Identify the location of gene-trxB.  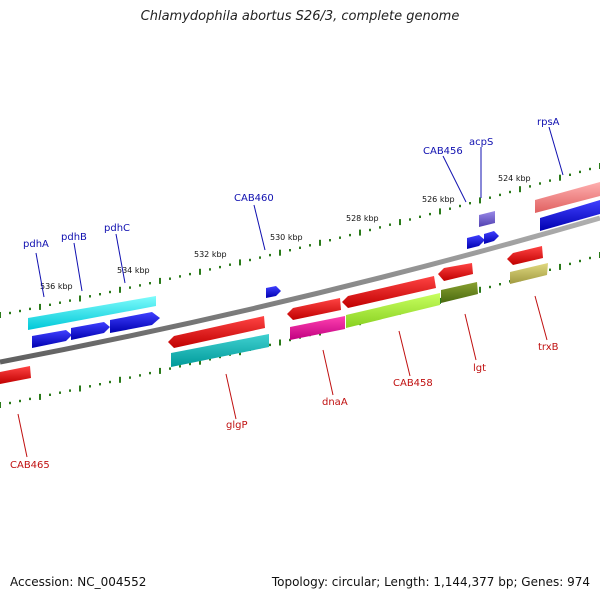
(525, 255).